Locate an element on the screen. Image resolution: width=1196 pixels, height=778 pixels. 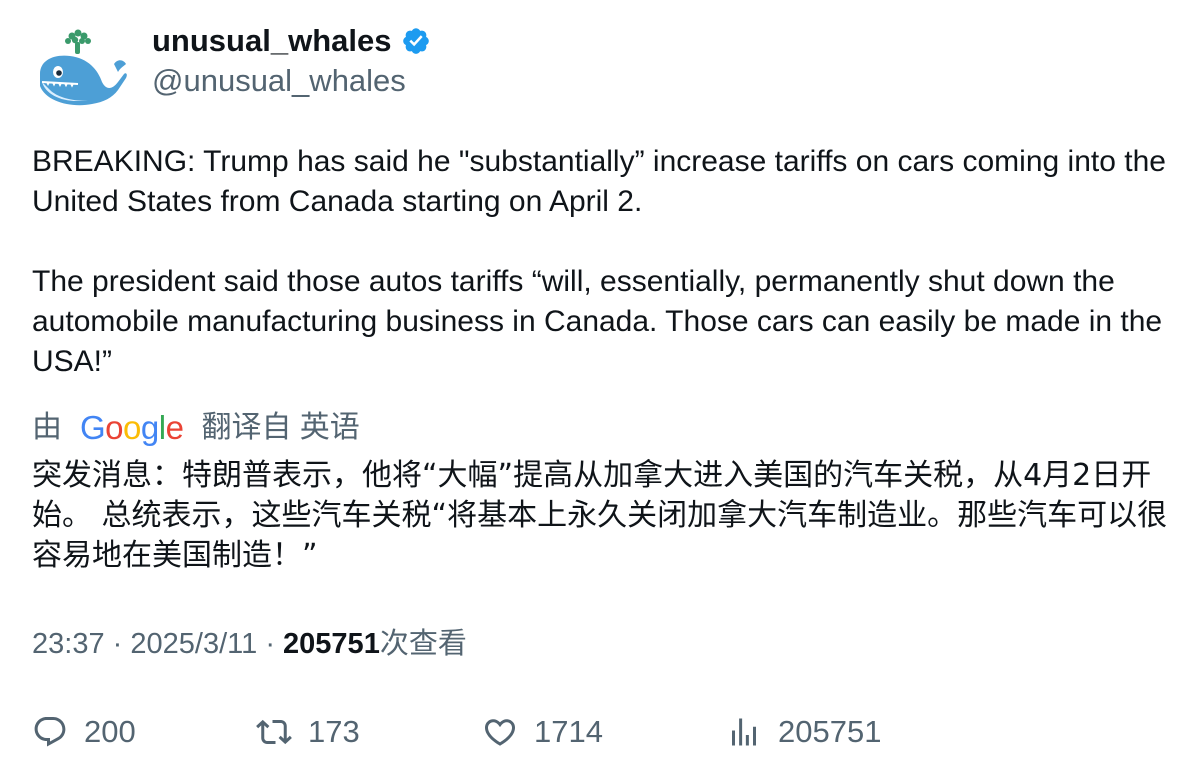
translation-attribution: 由 Google 翻译自 英语 is located at coordinates (196, 428).